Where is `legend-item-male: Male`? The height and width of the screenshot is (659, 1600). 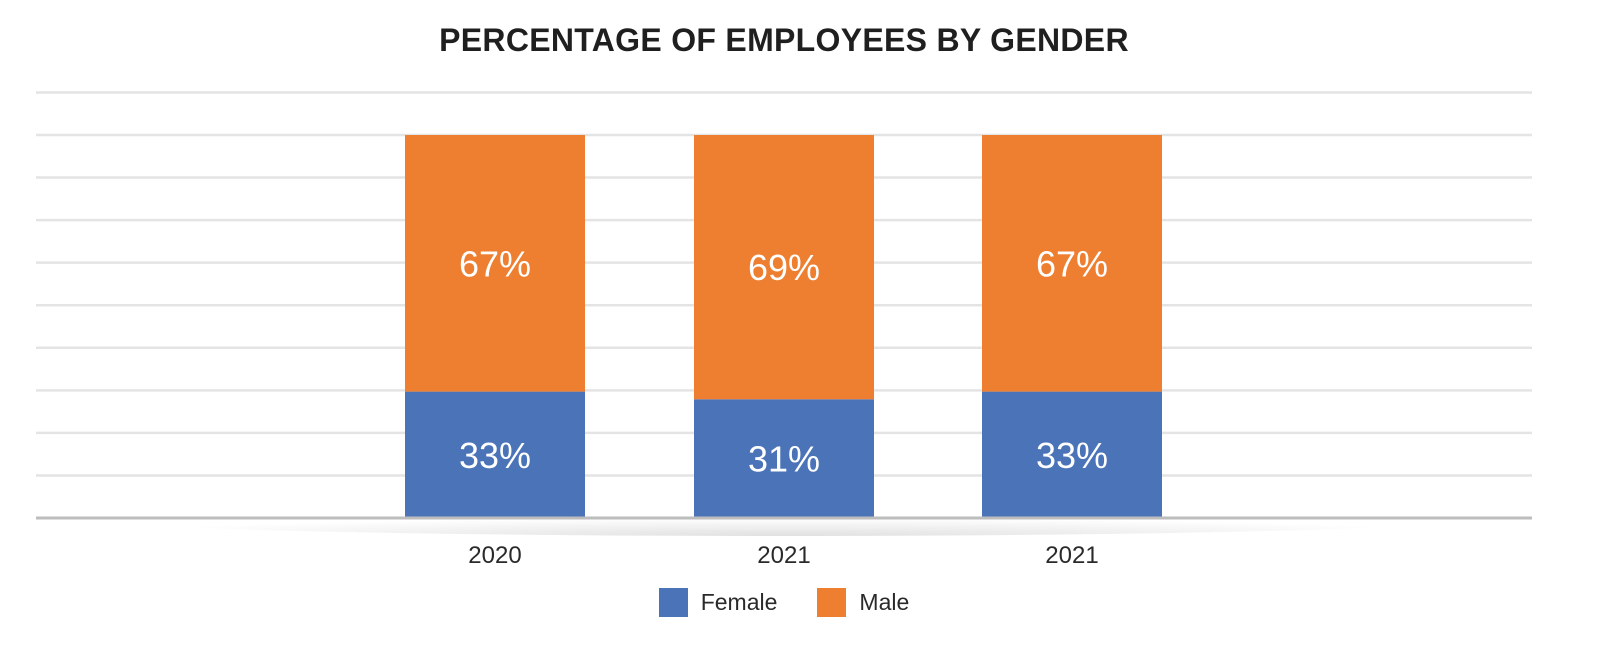 legend-item-male: Male is located at coordinates (863, 602).